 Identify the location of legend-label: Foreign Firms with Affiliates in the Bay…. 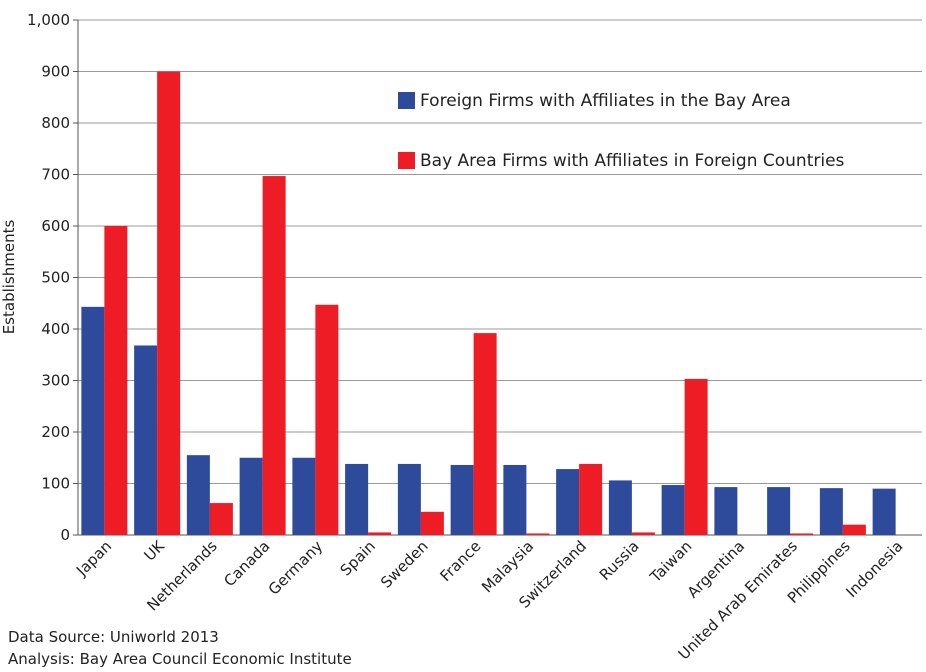
(605, 101).